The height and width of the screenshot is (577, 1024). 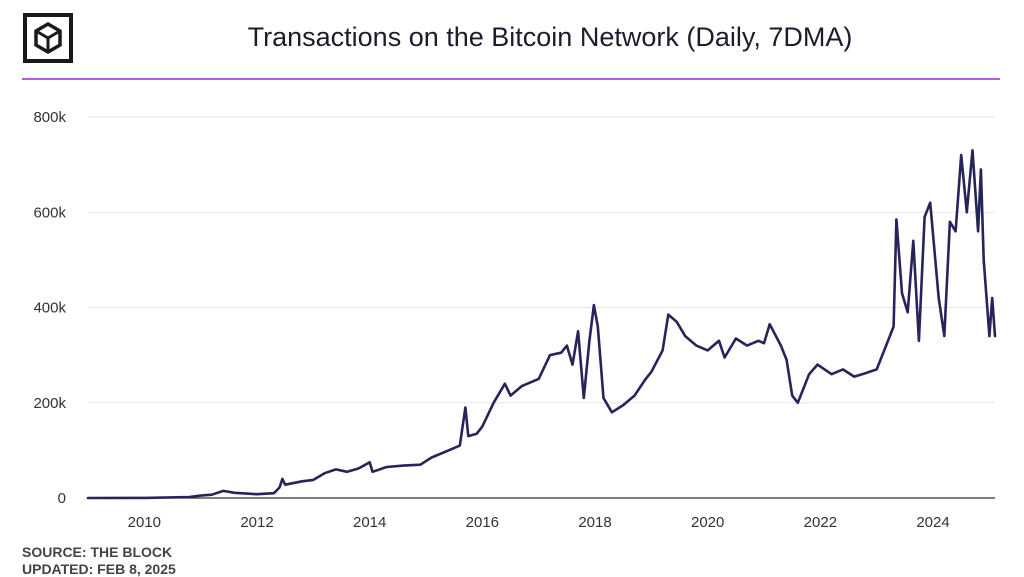 What do you see at coordinates (48, 38) in the screenshot?
I see `cube-outline-icon` at bounding box center [48, 38].